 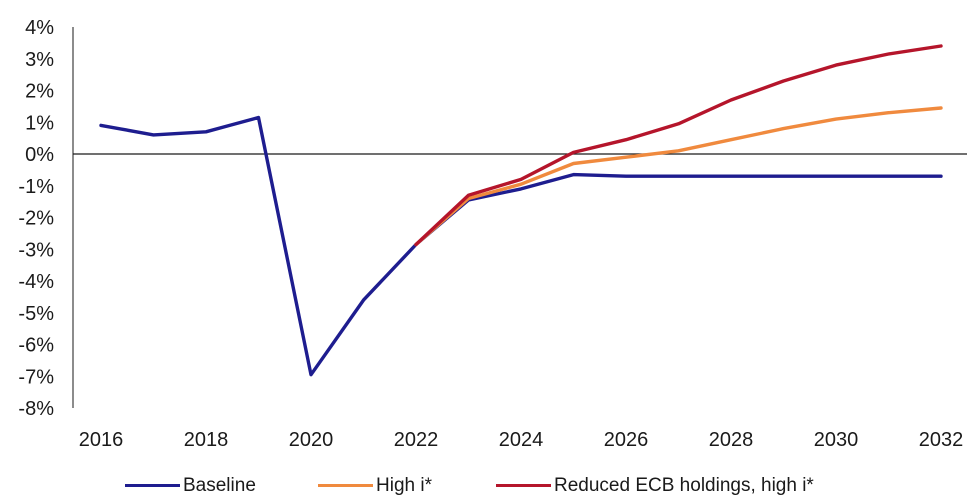 I want to click on x-tick-label: 2028, so click(x=731, y=440).